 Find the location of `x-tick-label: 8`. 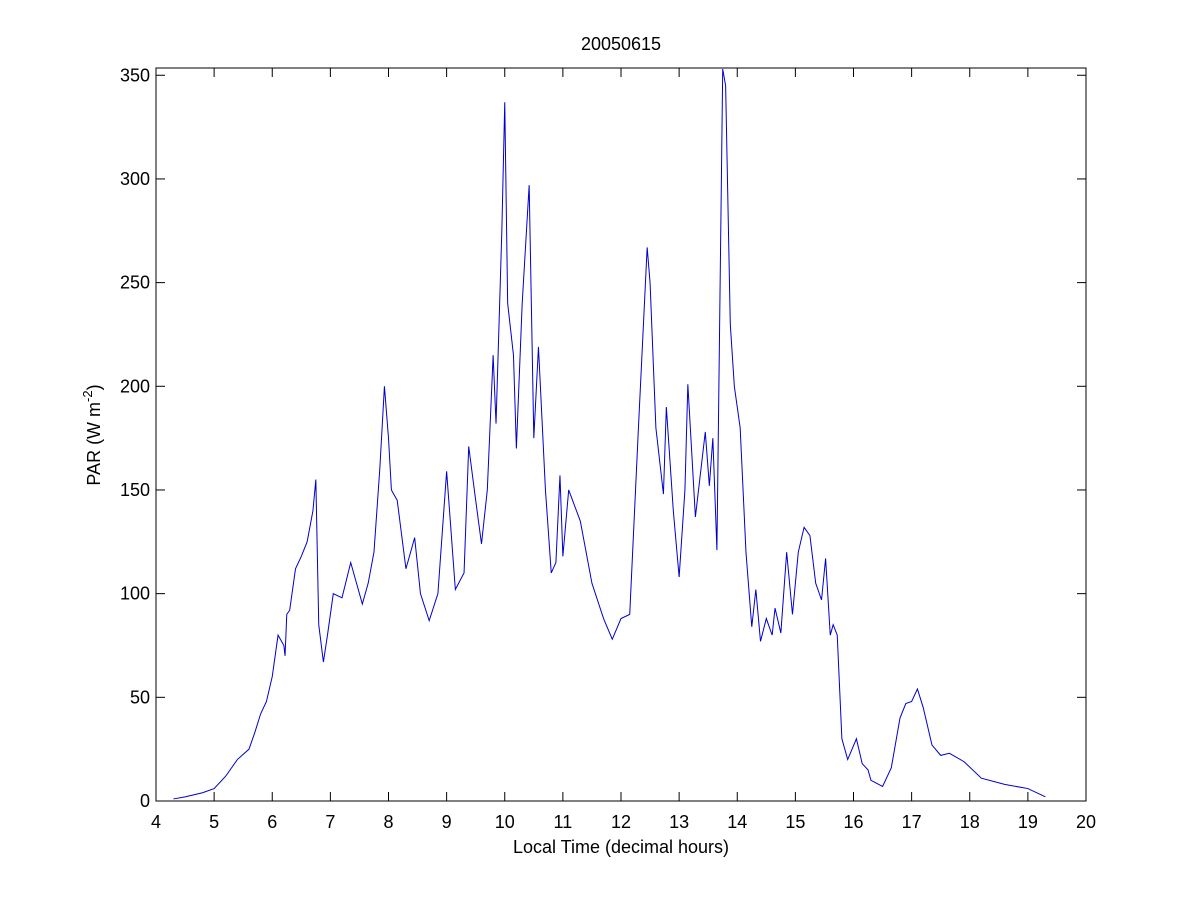

x-tick-label: 8 is located at coordinates (388, 822).